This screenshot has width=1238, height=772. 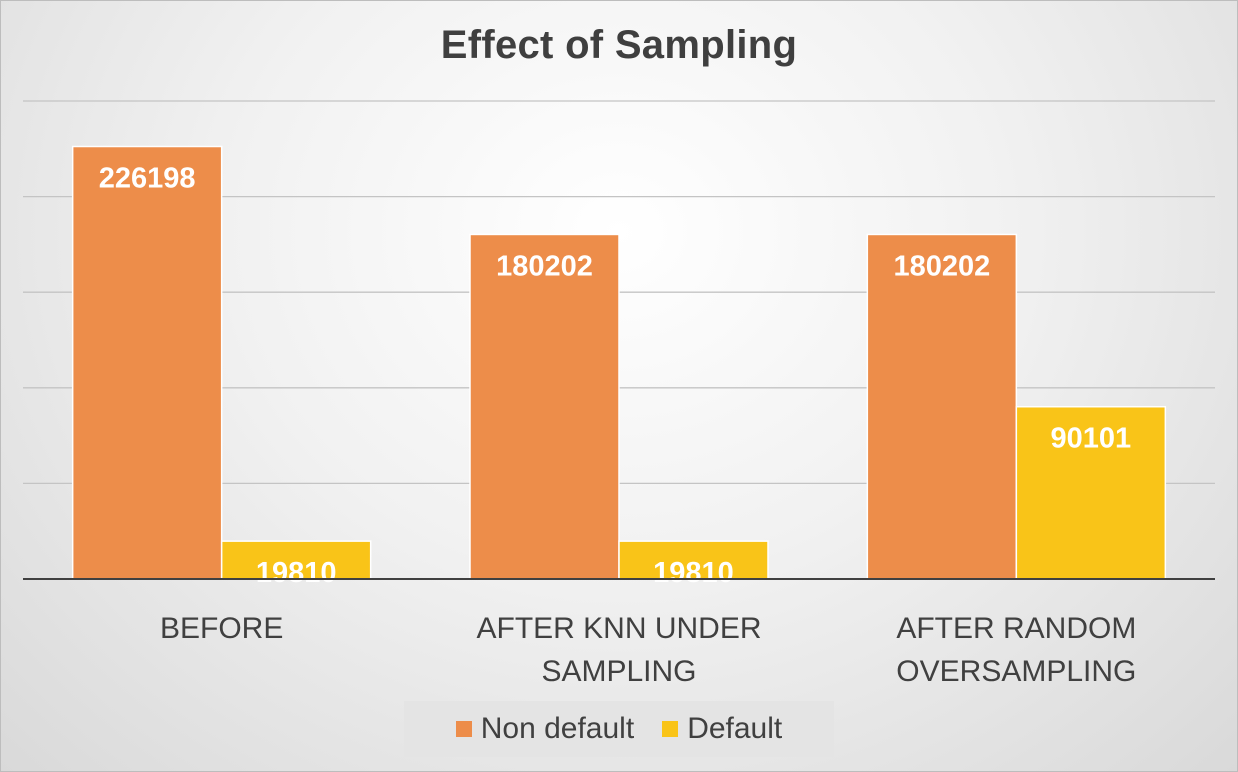 What do you see at coordinates (1016, 628) in the screenshot?
I see `category-label: AFTER RANDOM` at bounding box center [1016, 628].